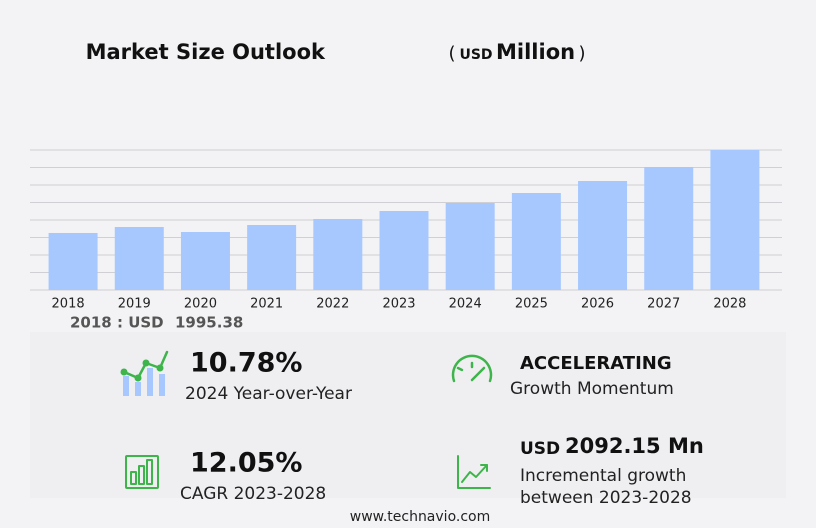  Describe the element at coordinates (246, 463) in the screenshot. I see `cagr-value: 12.05%` at that location.